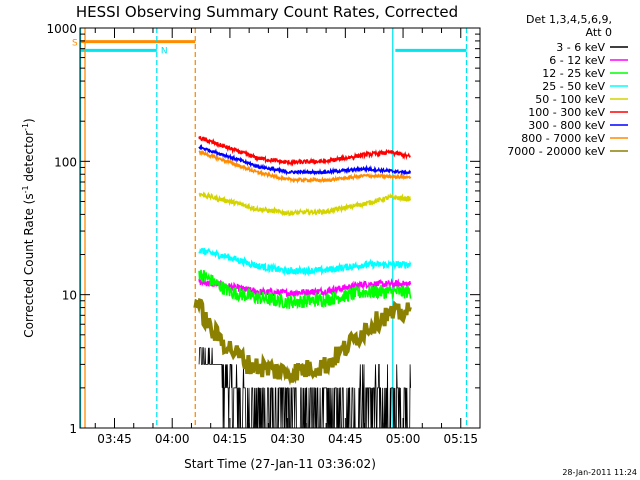 This screenshot has width=640, height=480. I want to click on series-25-50-kev-line, so click(305, 262).